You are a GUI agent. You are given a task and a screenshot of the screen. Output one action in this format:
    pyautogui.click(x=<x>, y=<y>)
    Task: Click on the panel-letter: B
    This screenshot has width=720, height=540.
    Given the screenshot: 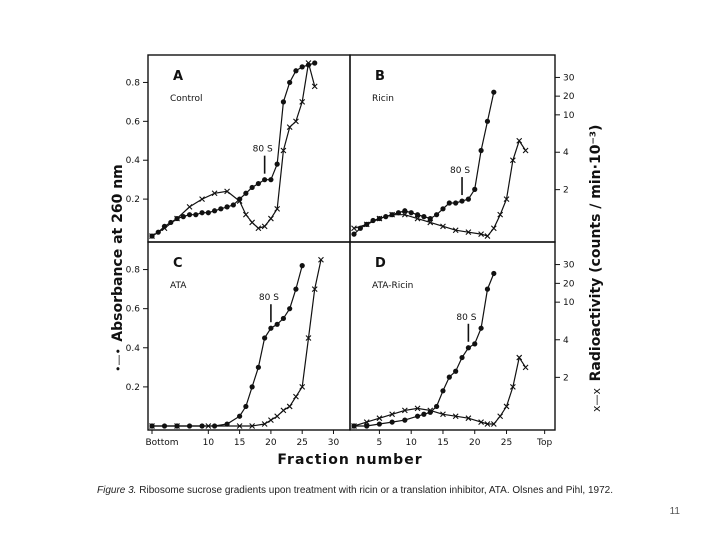 What is the action you would take?
    pyautogui.click(x=380, y=76)
    